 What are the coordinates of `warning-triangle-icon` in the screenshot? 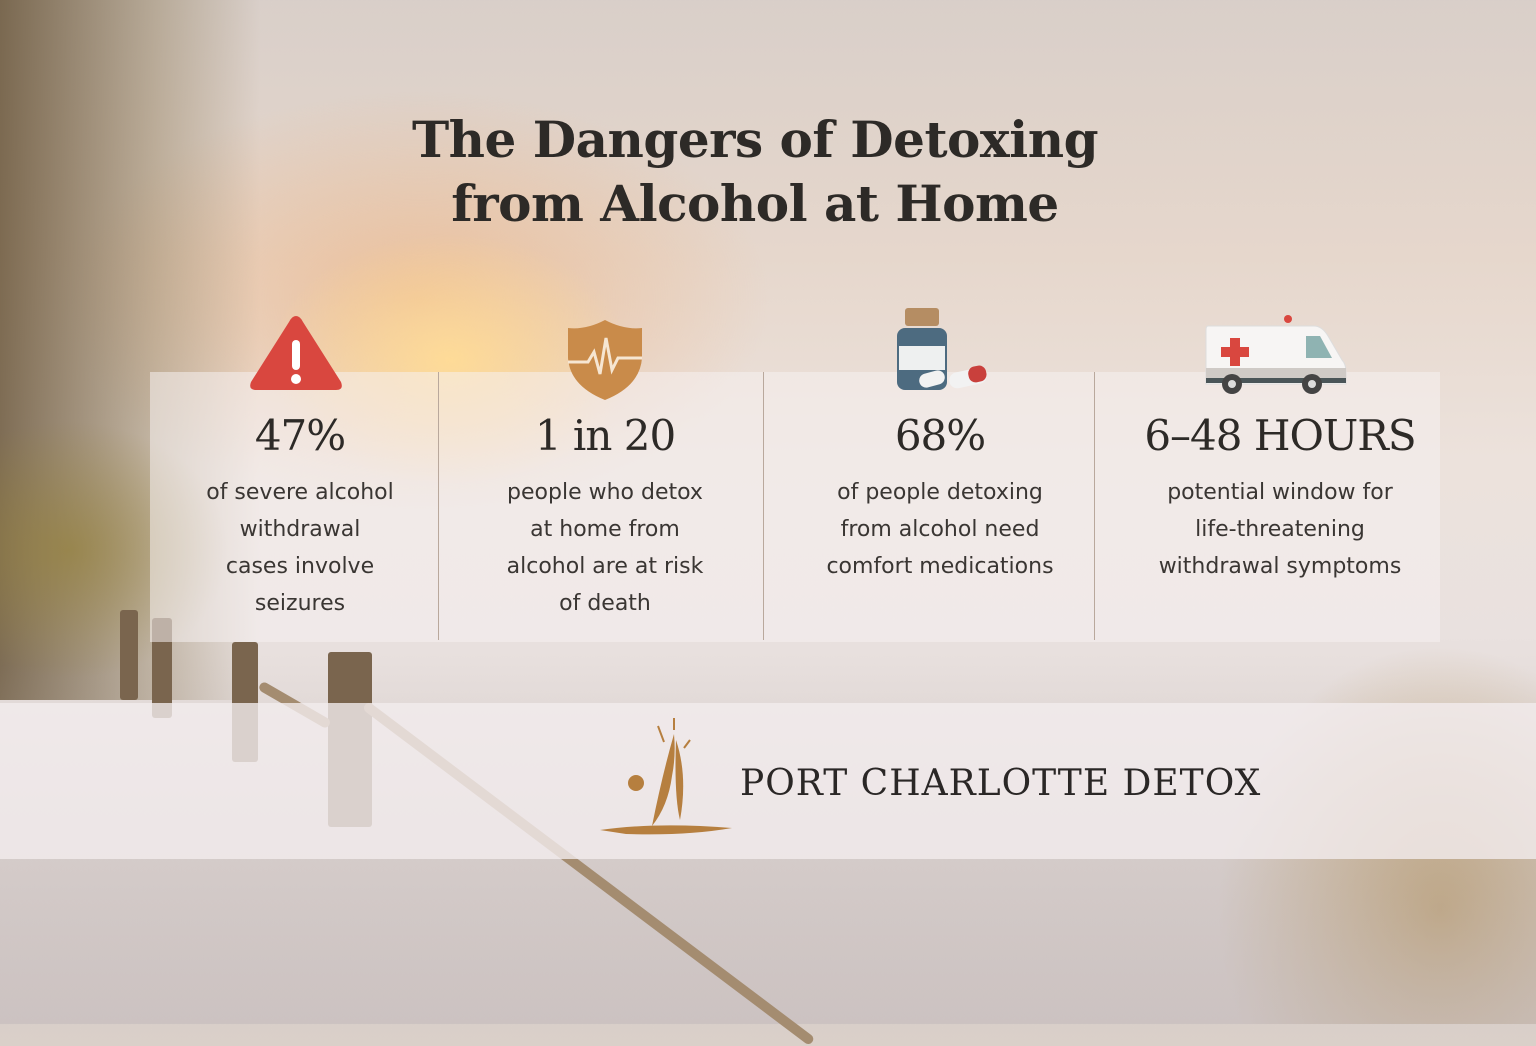 It's located at (296, 353).